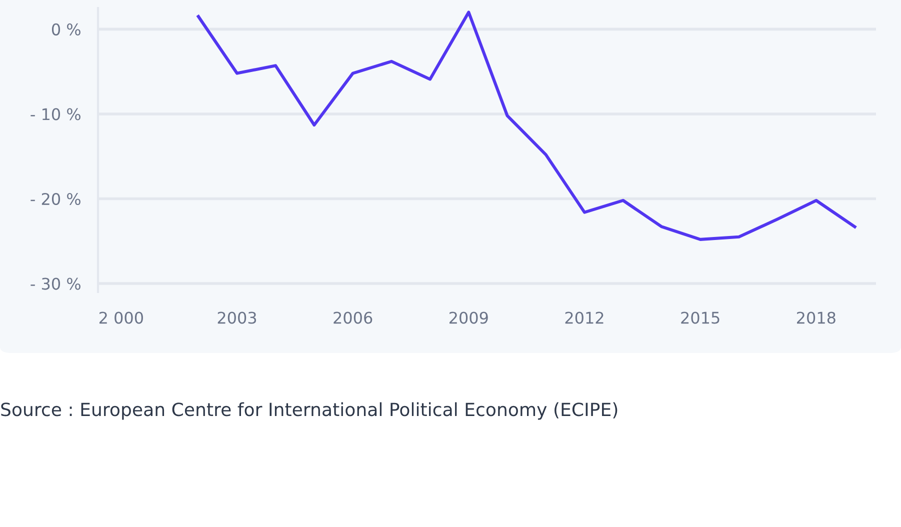 The image size is (901, 527). What do you see at coordinates (66, 29) in the screenshot?
I see `y-tick-label: 0 %` at bounding box center [66, 29].